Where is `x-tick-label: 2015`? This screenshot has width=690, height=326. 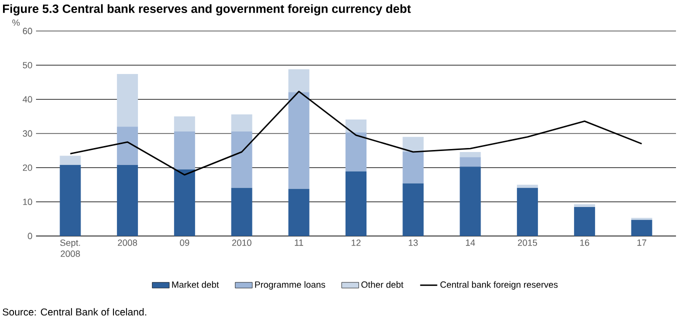 x-tick-label: 2015 is located at coordinates (528, 243).